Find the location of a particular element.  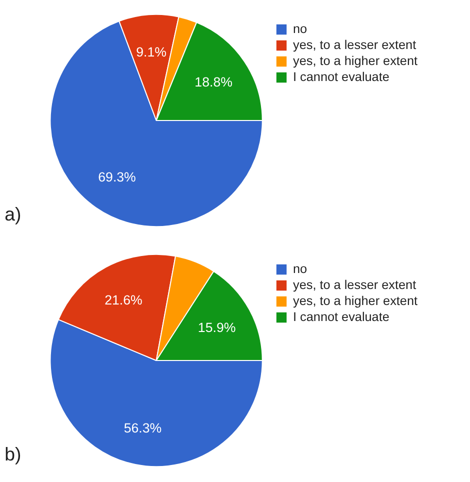

data-label: 21.6% is located at coordinates (123, 300).